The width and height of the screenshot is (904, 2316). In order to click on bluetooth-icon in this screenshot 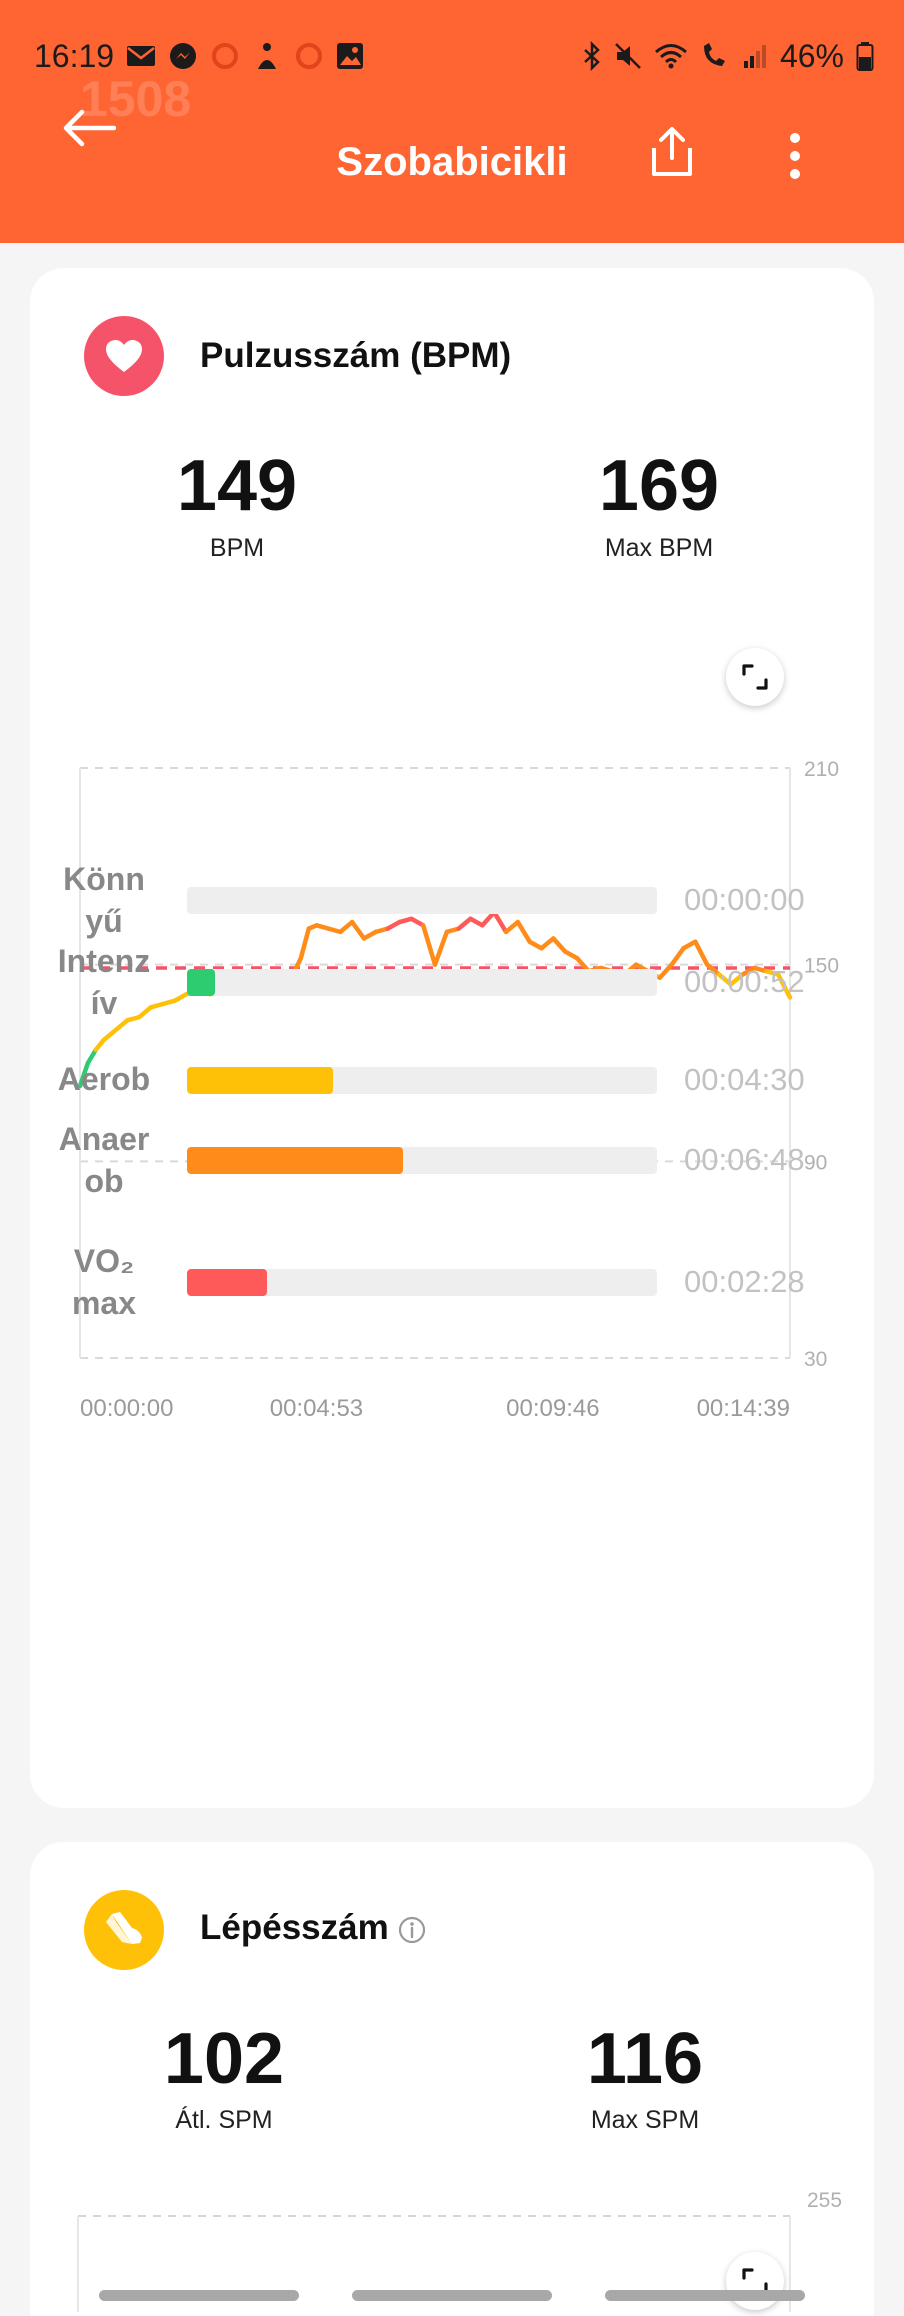, I will do `click(592, 56)`.